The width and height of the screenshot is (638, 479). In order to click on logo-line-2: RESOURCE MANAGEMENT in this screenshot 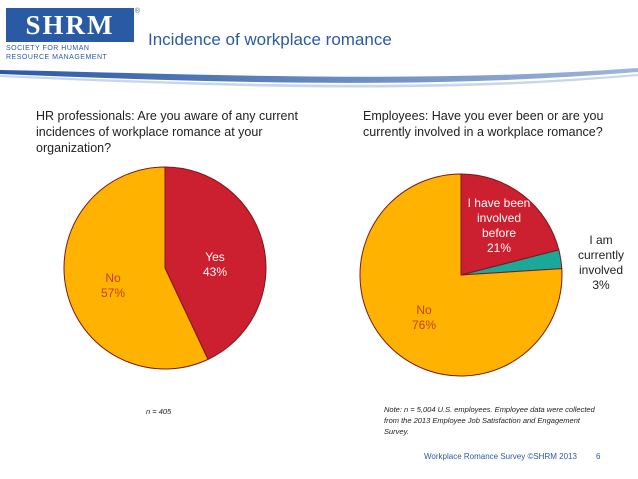, I will do `click(57, 57)`.